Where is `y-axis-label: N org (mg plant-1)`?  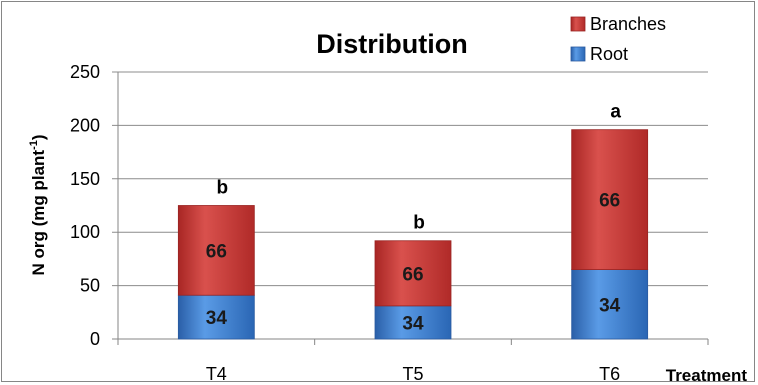
y-axis-label: N org (mg plant-1) is located at coordinates (38, 204).